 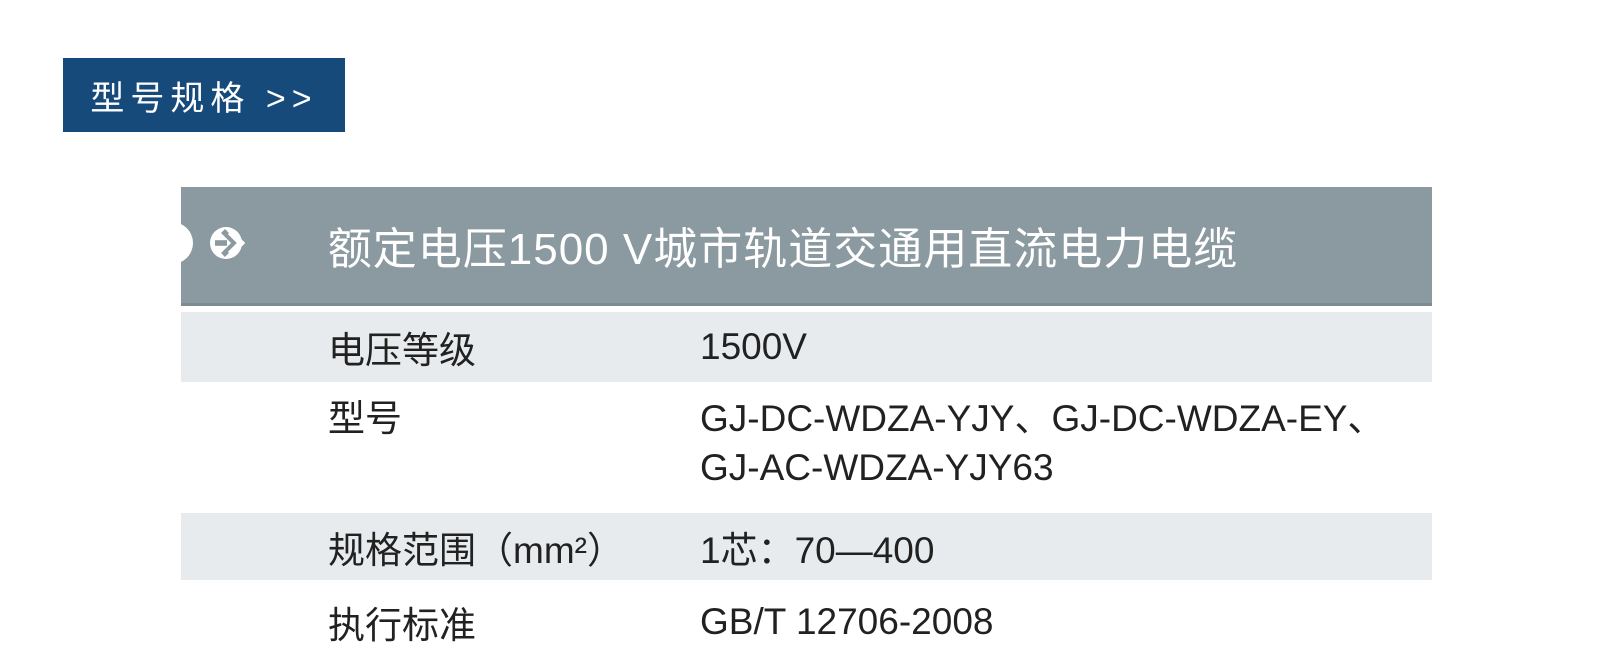 What do you see at coordinates (402, 350) in the screenshot?
I see `spec-label: 电压等级` at bounding box center [402, 350].